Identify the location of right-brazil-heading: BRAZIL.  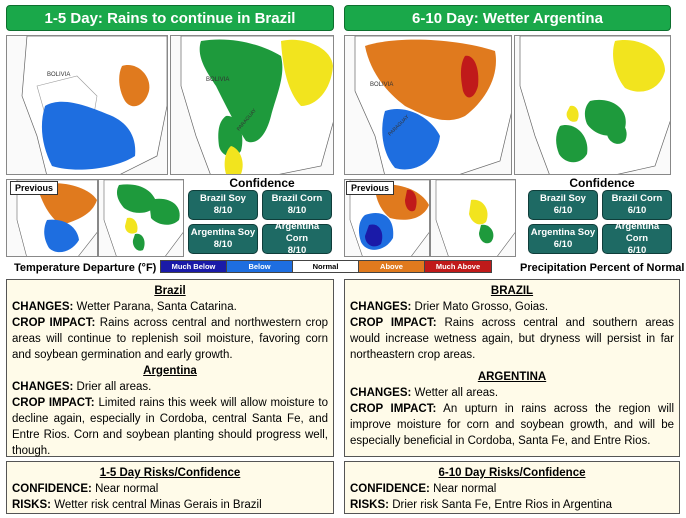
(512, 291).